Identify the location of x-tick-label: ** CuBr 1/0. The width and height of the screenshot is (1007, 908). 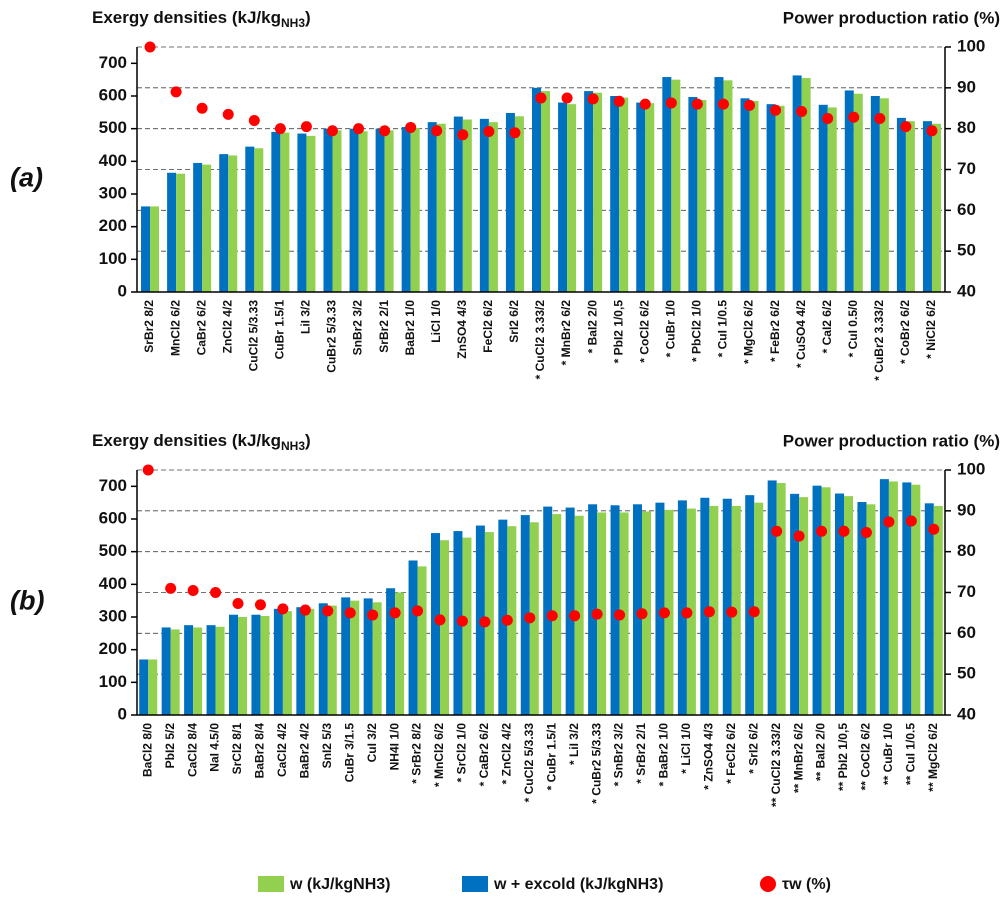
(888, 754).